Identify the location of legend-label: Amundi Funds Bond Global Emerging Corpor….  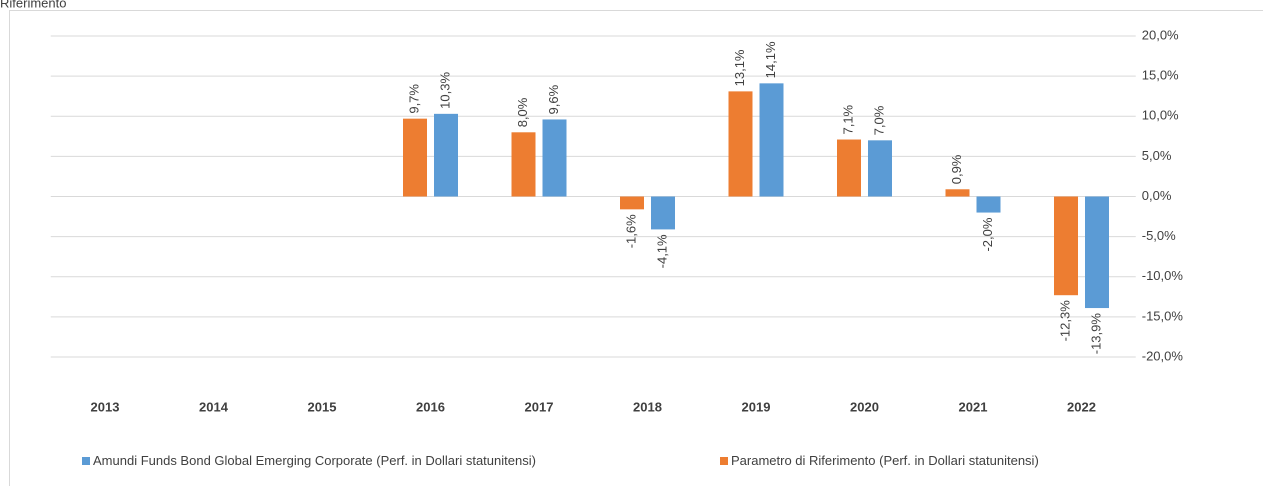
(314, 460).